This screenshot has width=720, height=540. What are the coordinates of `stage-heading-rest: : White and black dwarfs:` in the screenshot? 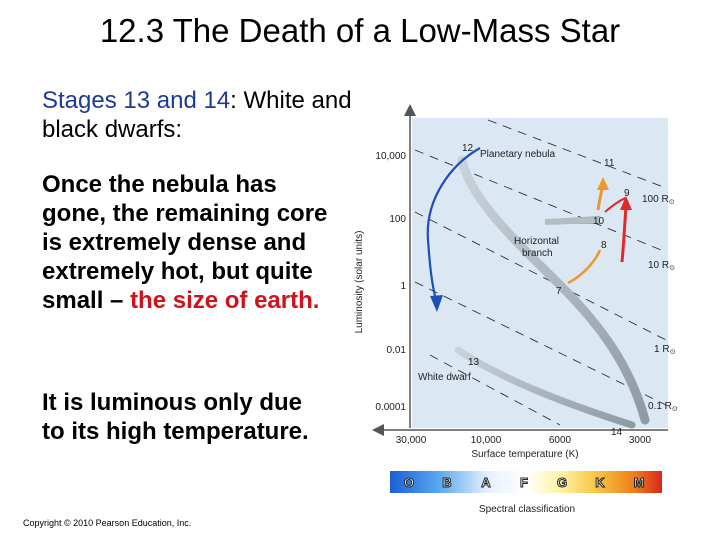 It's located at (197, 115).